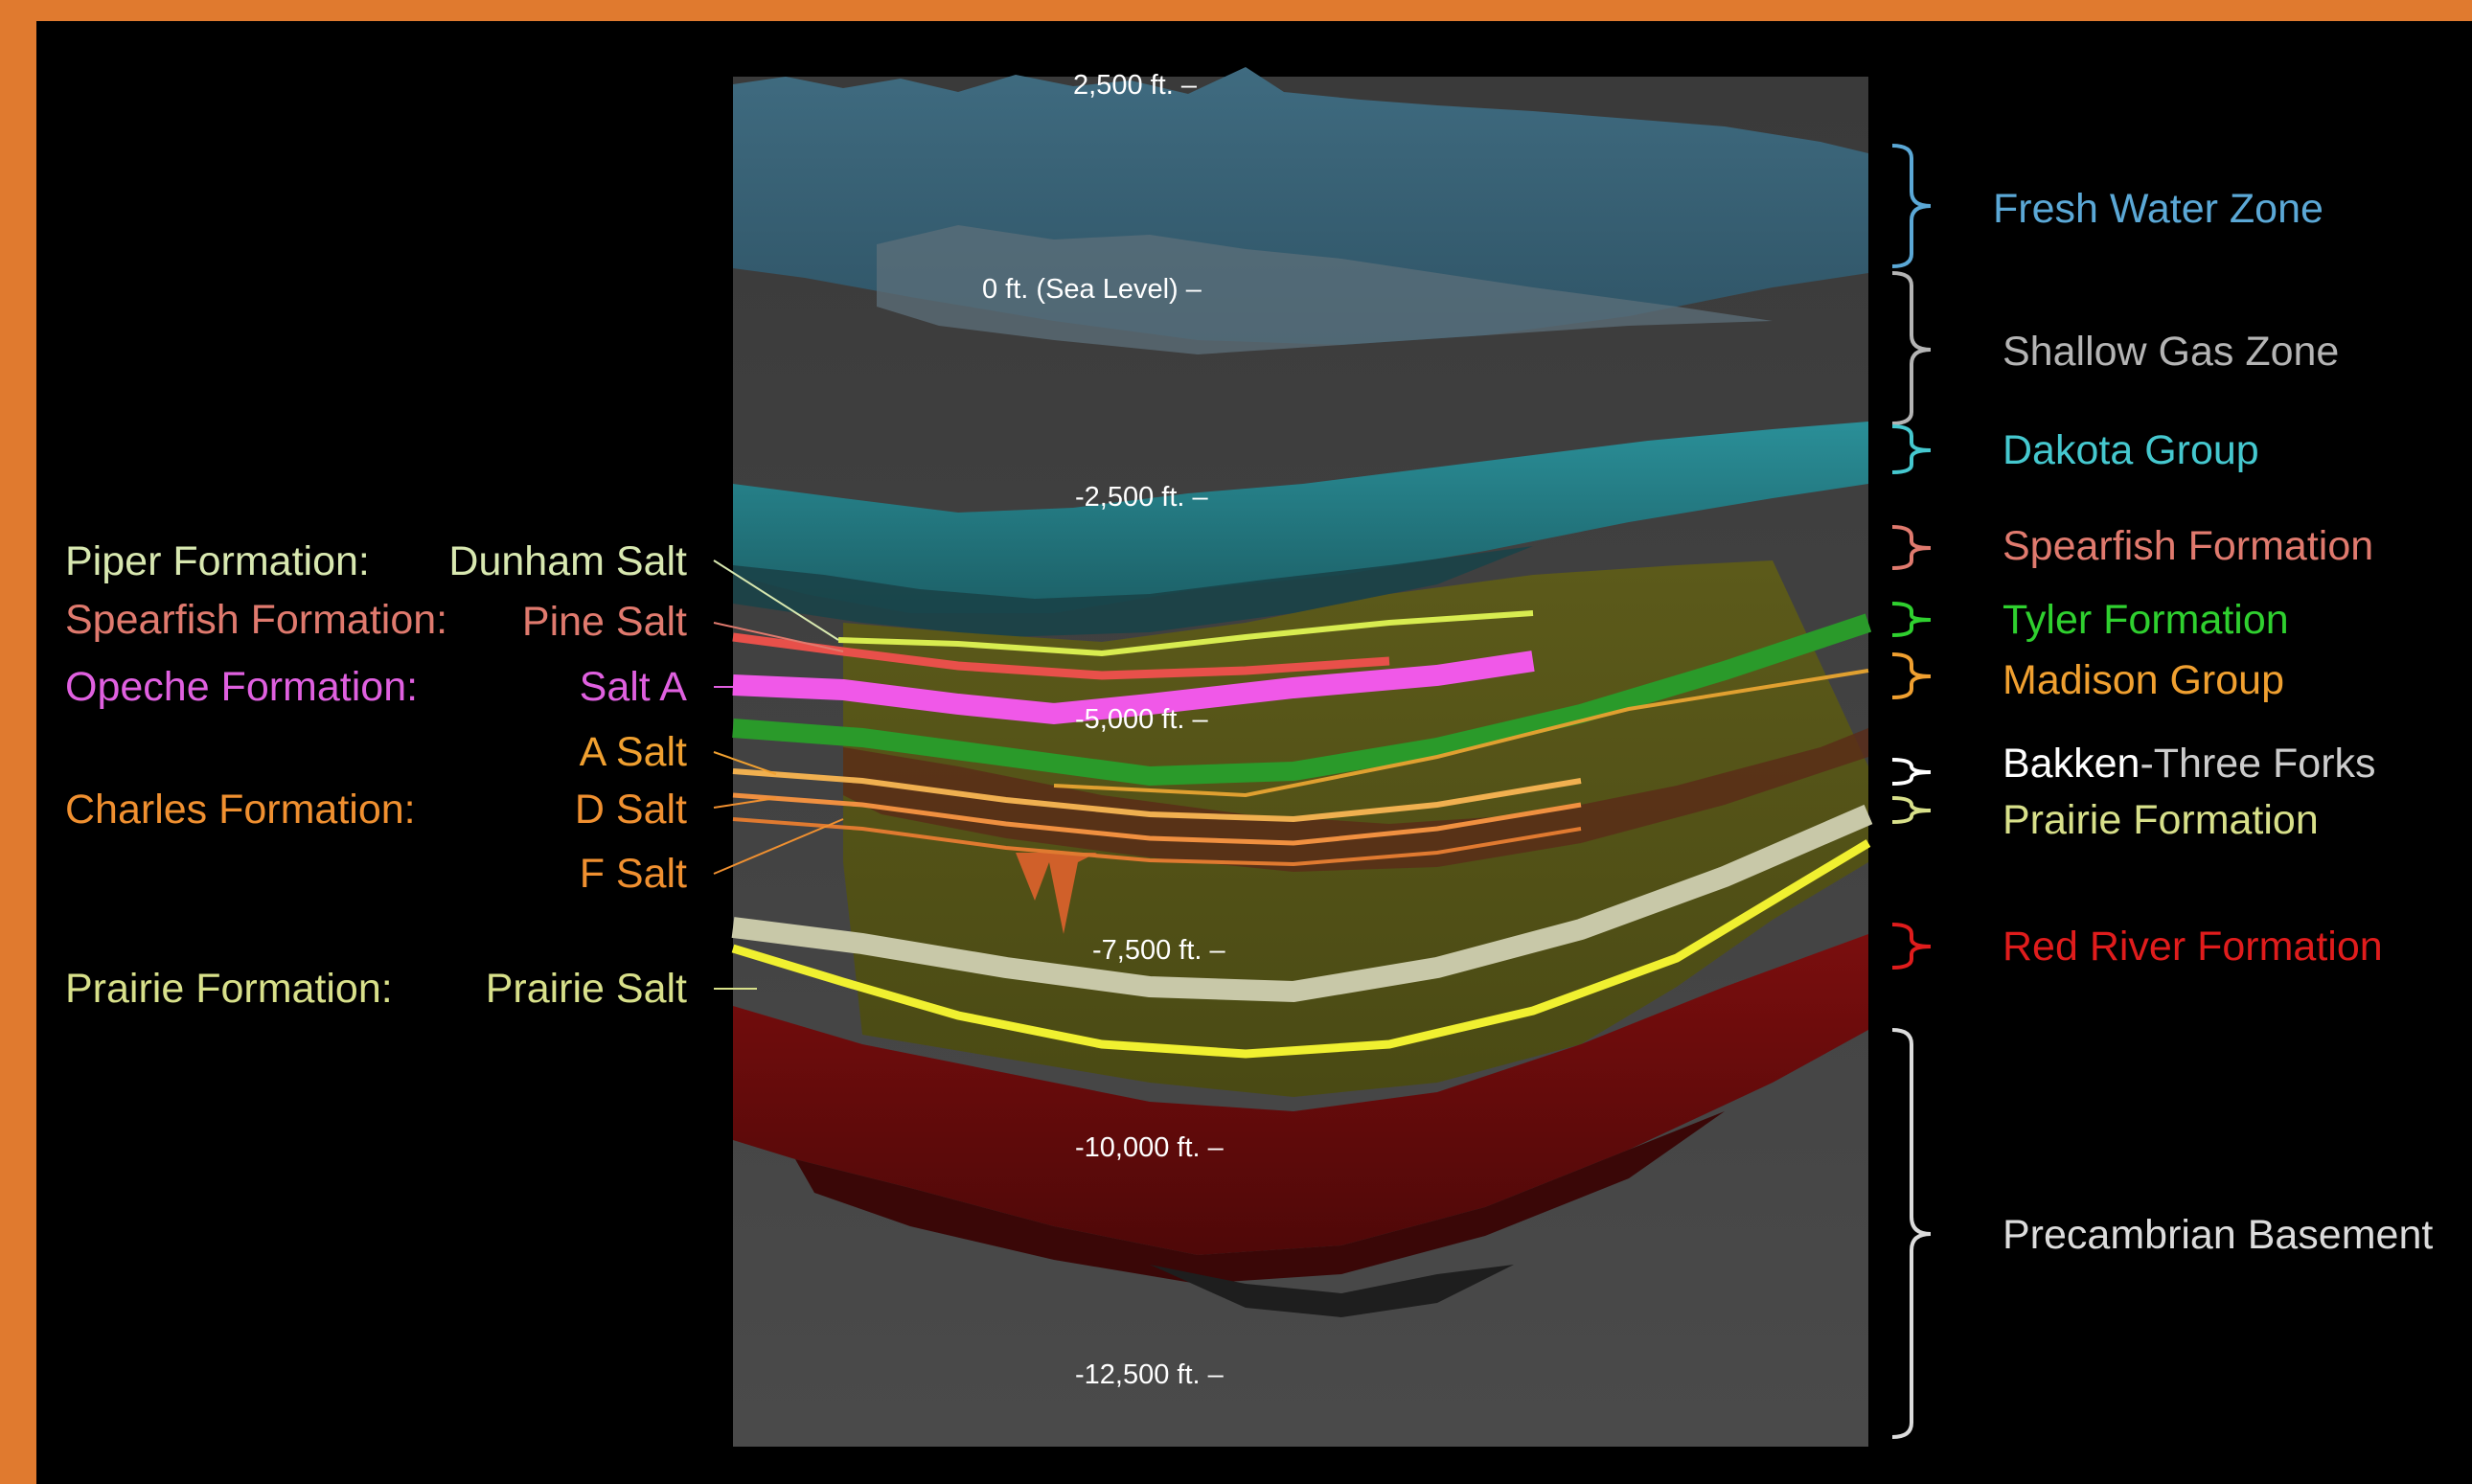 The width and height of the screenshot is (2472, 1484). What do you see at coordinates (1142, 719) in the screenshot?
I see `depth-label-minus-5000: -5,000 ft. –` at bounding box center [1142, 719].